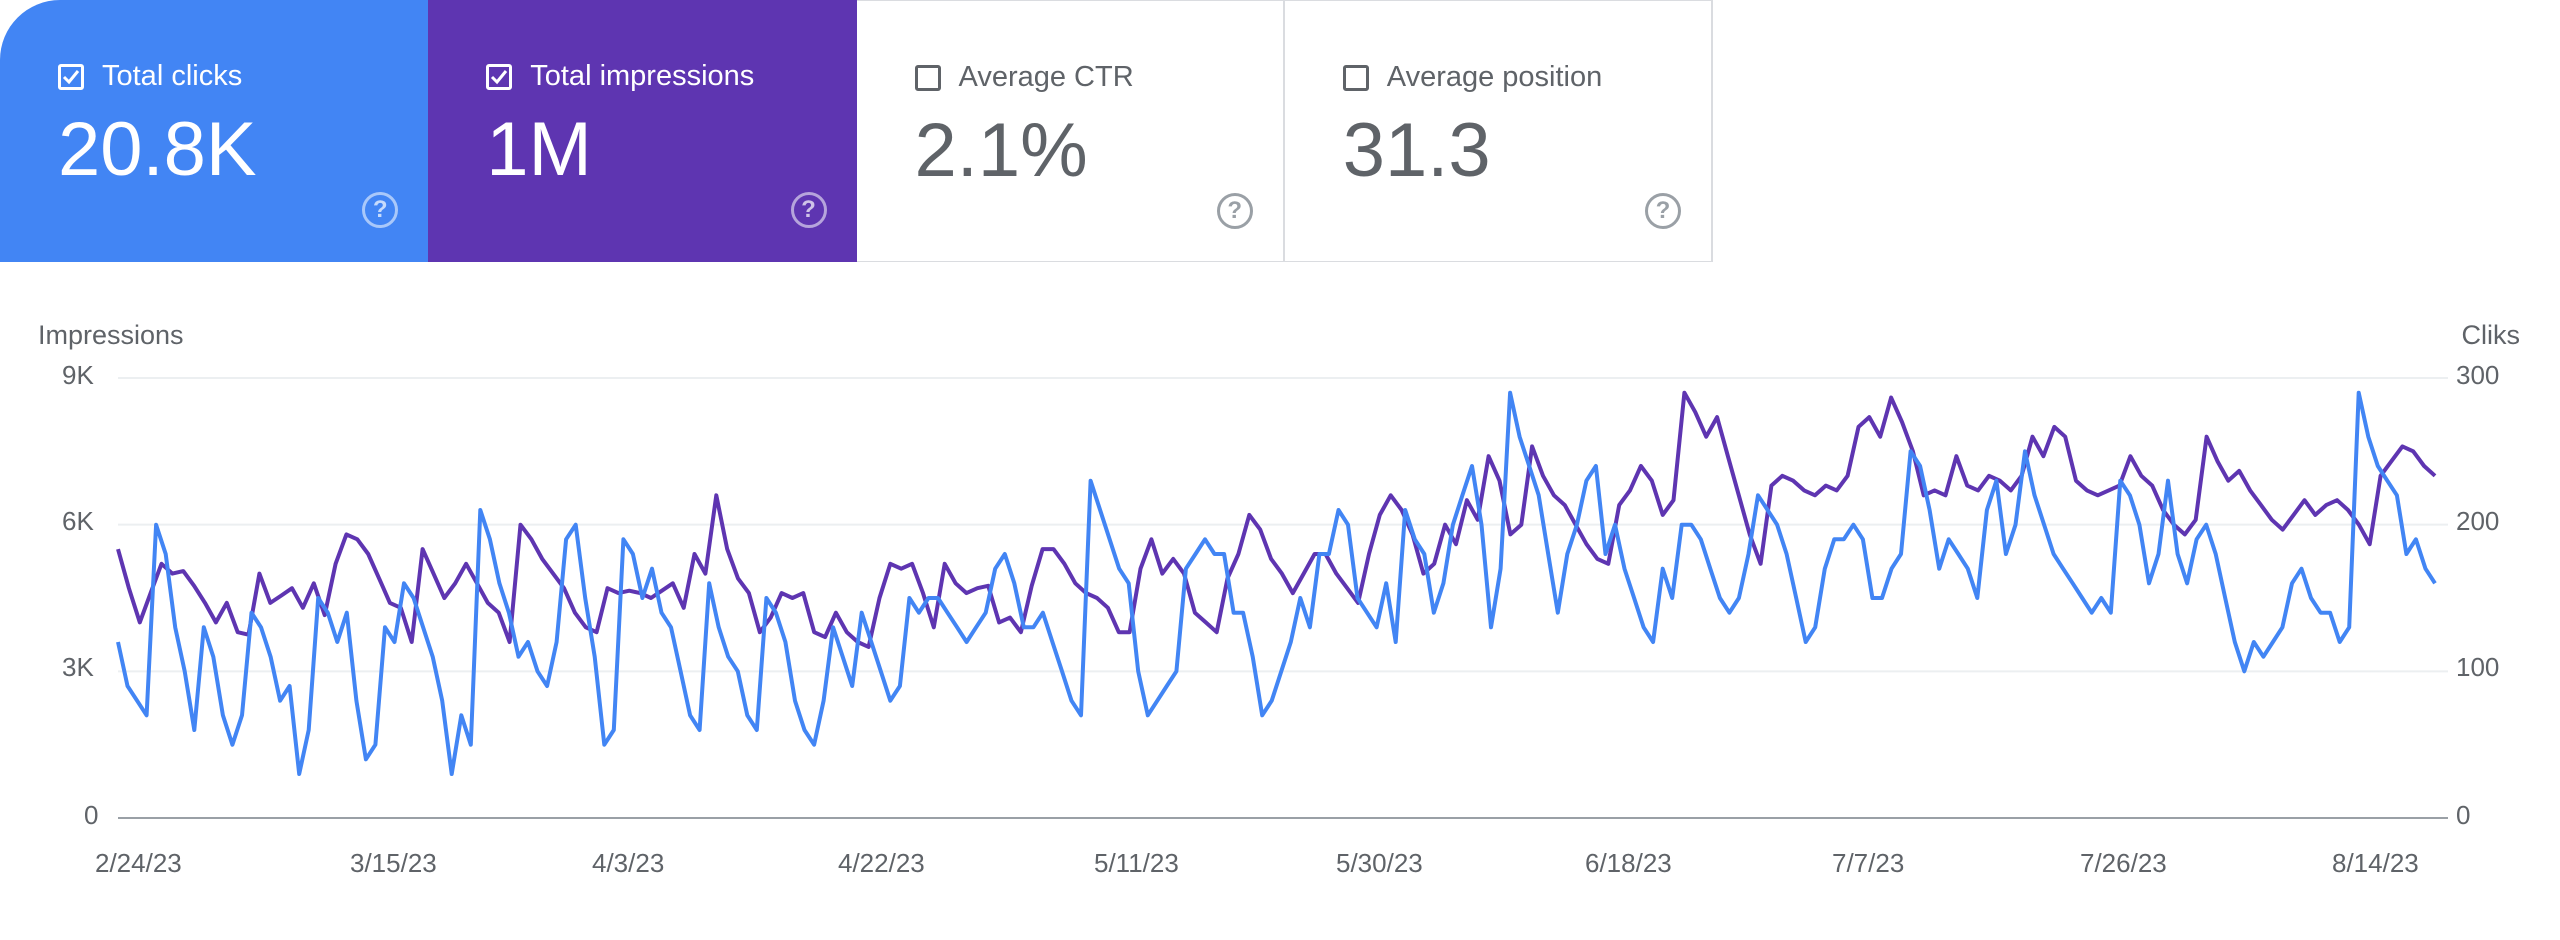  What do you see at coordinates (157, 149) in the screenshot?
I see `metric-value: 20.8K` at bounding box center [157, 149].